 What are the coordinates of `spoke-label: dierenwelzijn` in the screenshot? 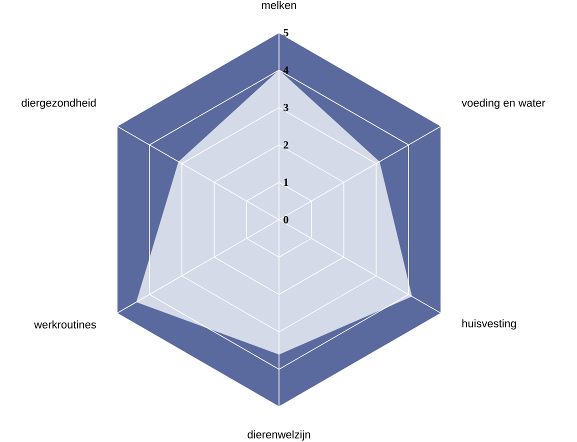 It's located at (279, 435).